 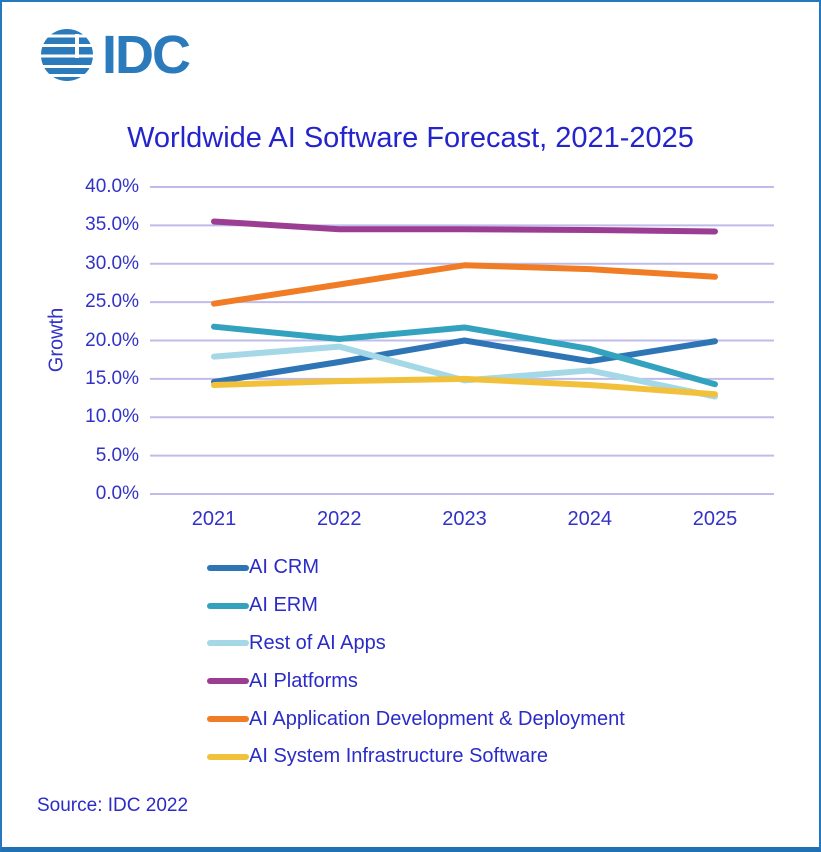 I want to click on legend-item: AI ERM, so click(x=416, y=606).